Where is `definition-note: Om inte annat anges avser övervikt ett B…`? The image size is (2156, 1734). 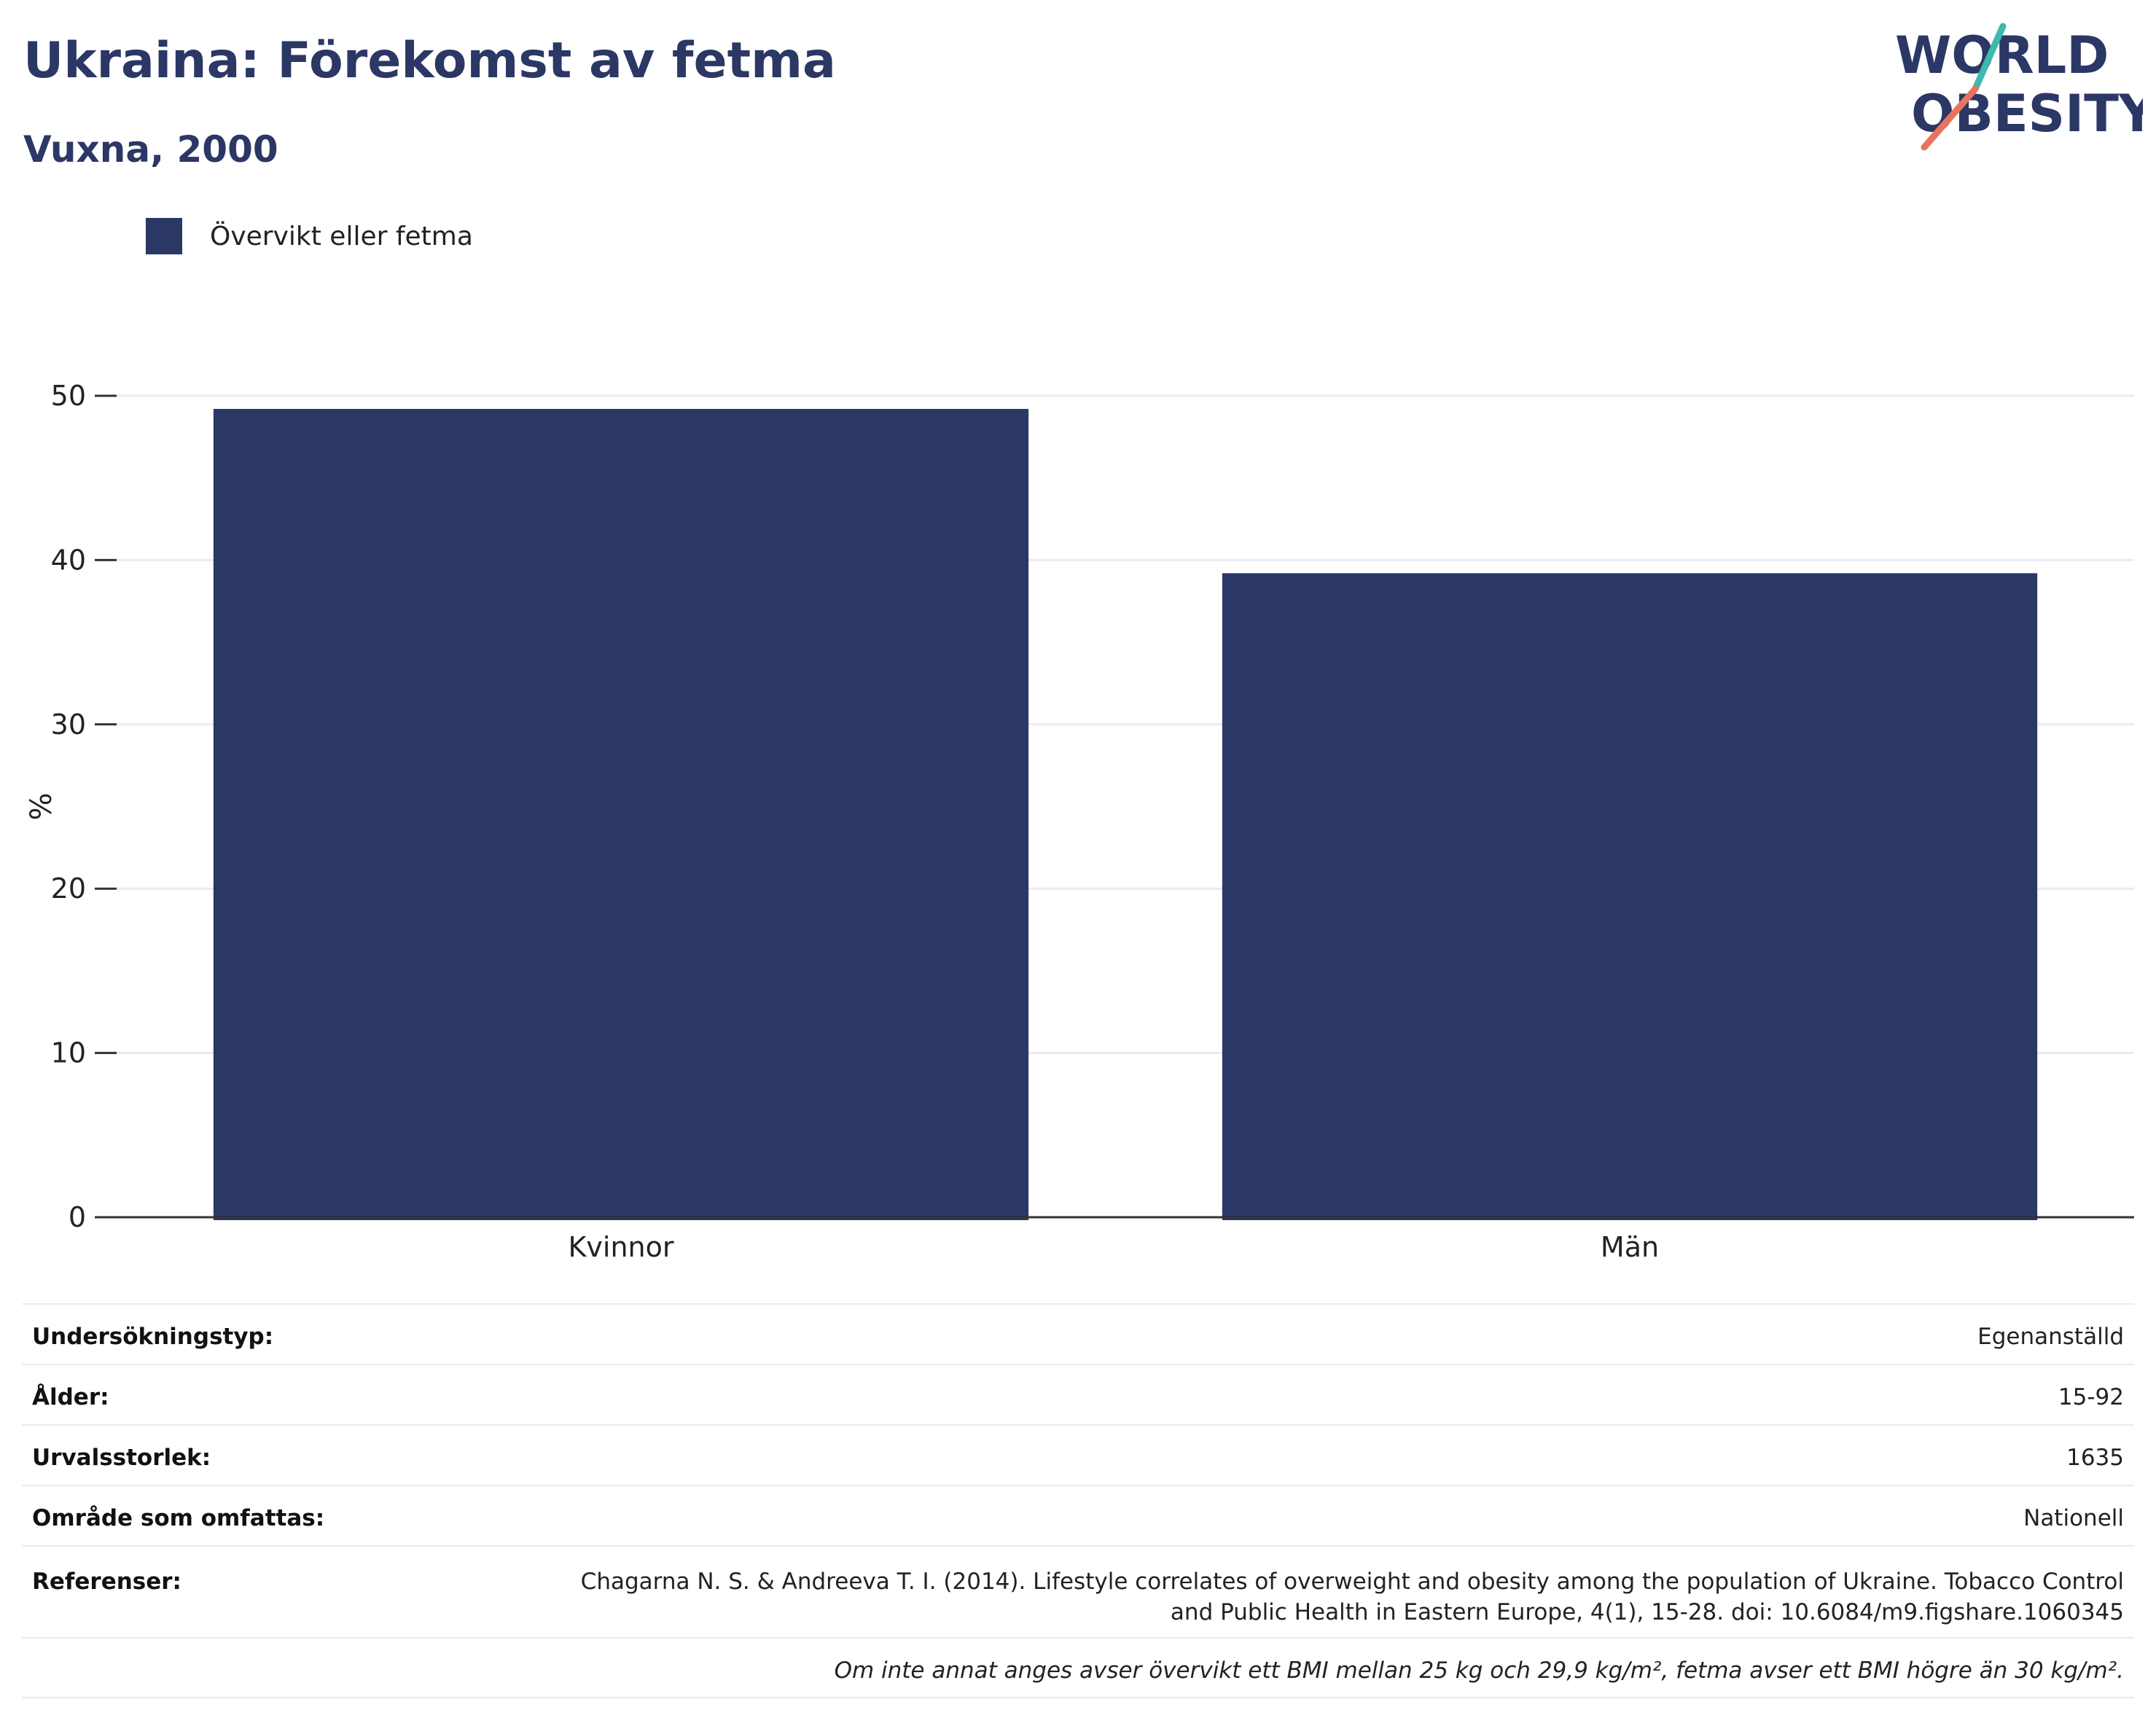 definition-note: Om inte annat anges avser övervikt ett B… is located at coordinates (1078, 1667).